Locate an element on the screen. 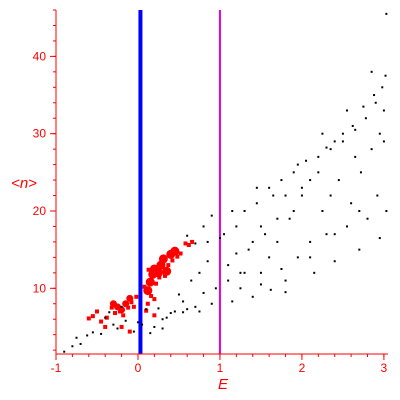 The height and width of the screenshot is (400, 400). x-ticks: -1 0 1 2 3 is located at coordinates (219, 364).